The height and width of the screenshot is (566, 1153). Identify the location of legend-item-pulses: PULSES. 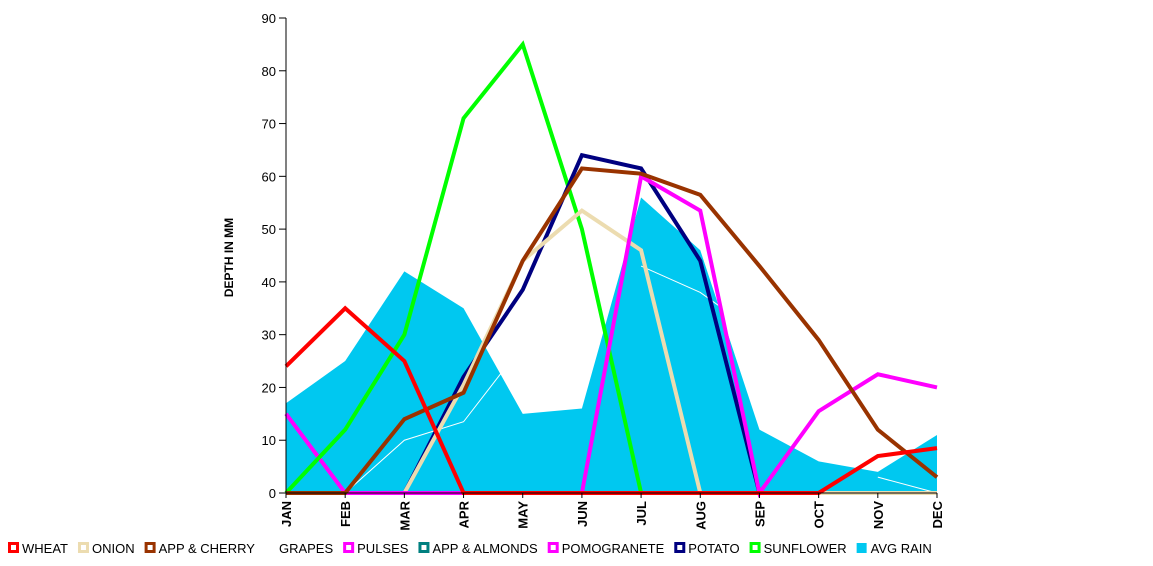
(376, 548).